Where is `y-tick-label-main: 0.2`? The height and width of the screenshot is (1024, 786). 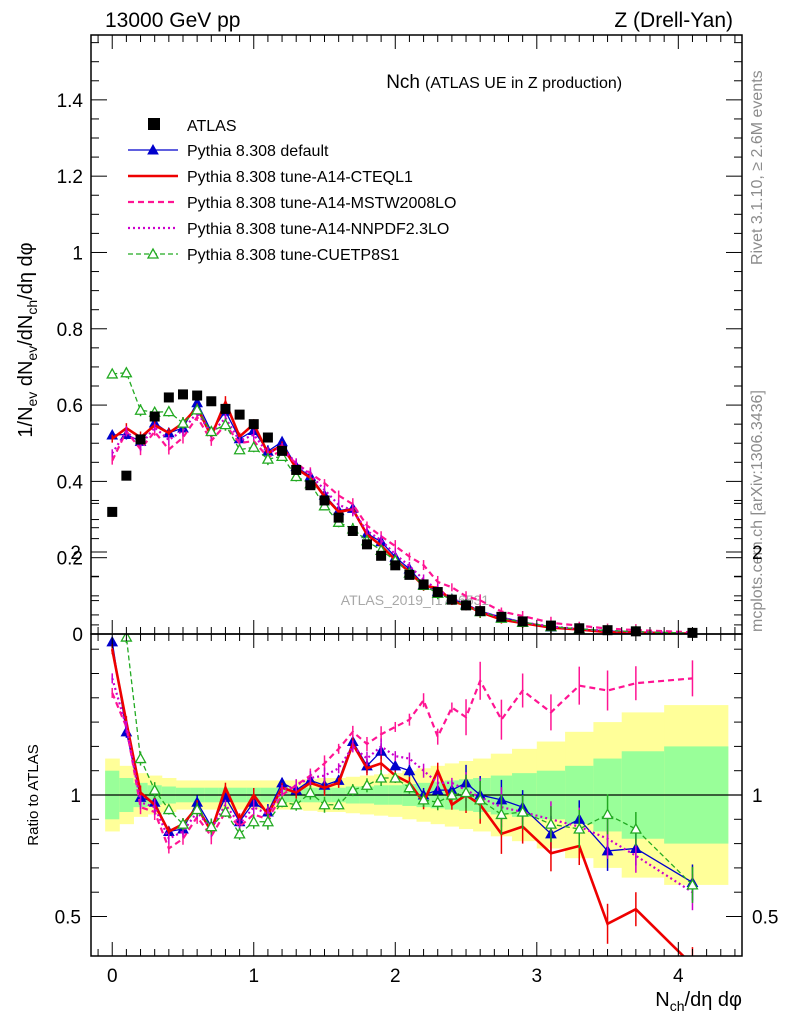
y-tick-label-main: 0.2 is located at coordinates (70, 559).